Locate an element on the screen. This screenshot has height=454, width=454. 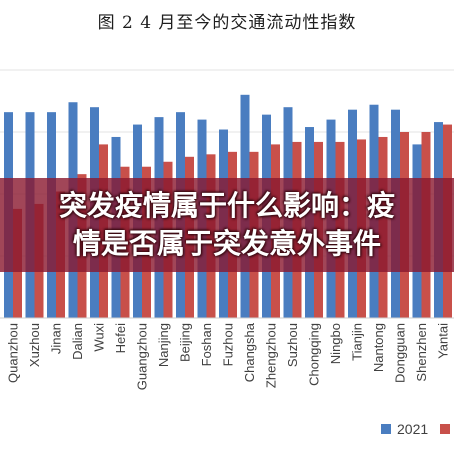
banner-line-2: 情是否属于突发意外事件 is located at coordinates (226, 243).